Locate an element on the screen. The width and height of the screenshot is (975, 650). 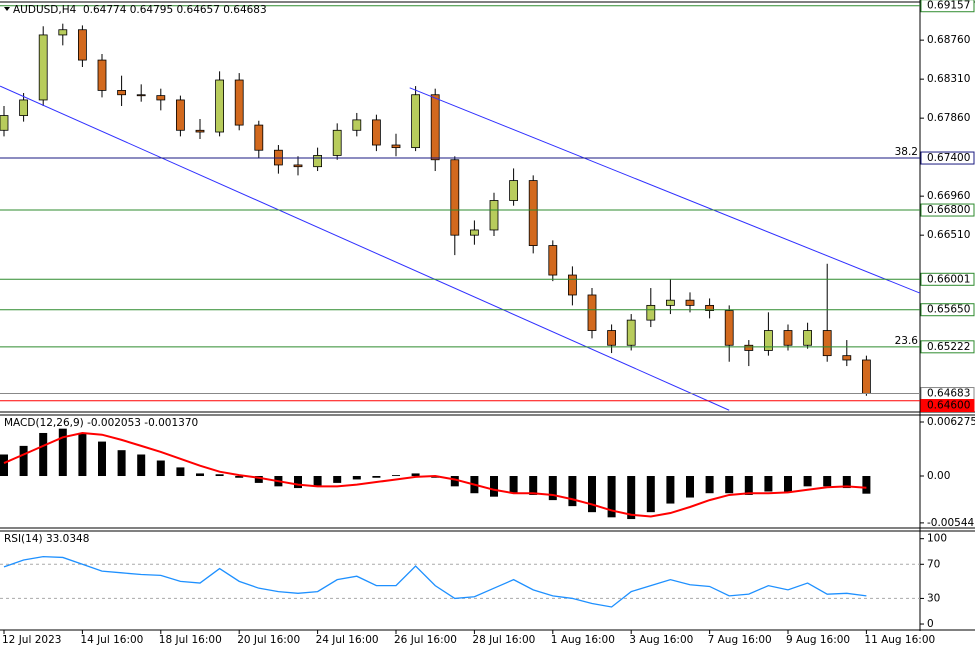
panel-title: MACD(12,26,9) -0.002053 -0.001370 is located at coordinates (101, 423).